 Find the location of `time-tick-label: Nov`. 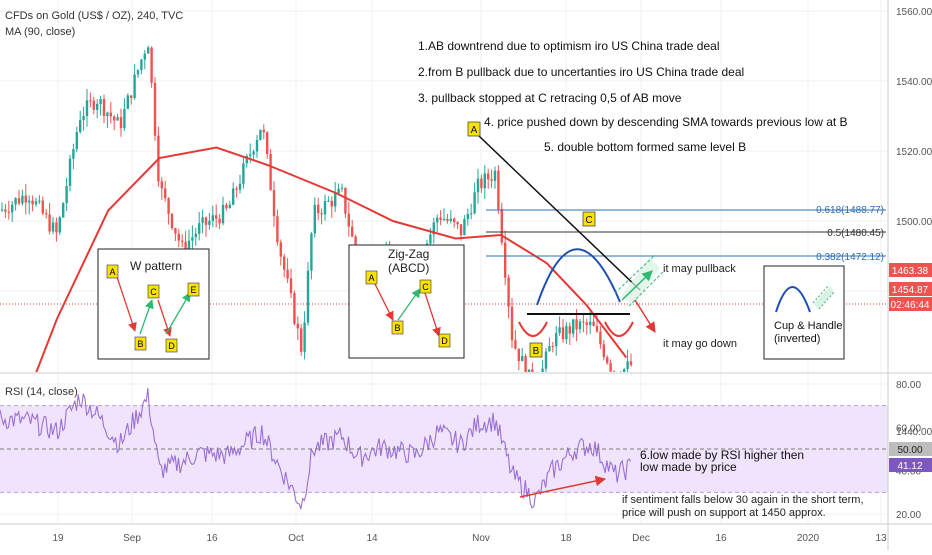

time-tick-label: Nov is located at coordinates (481, 538).